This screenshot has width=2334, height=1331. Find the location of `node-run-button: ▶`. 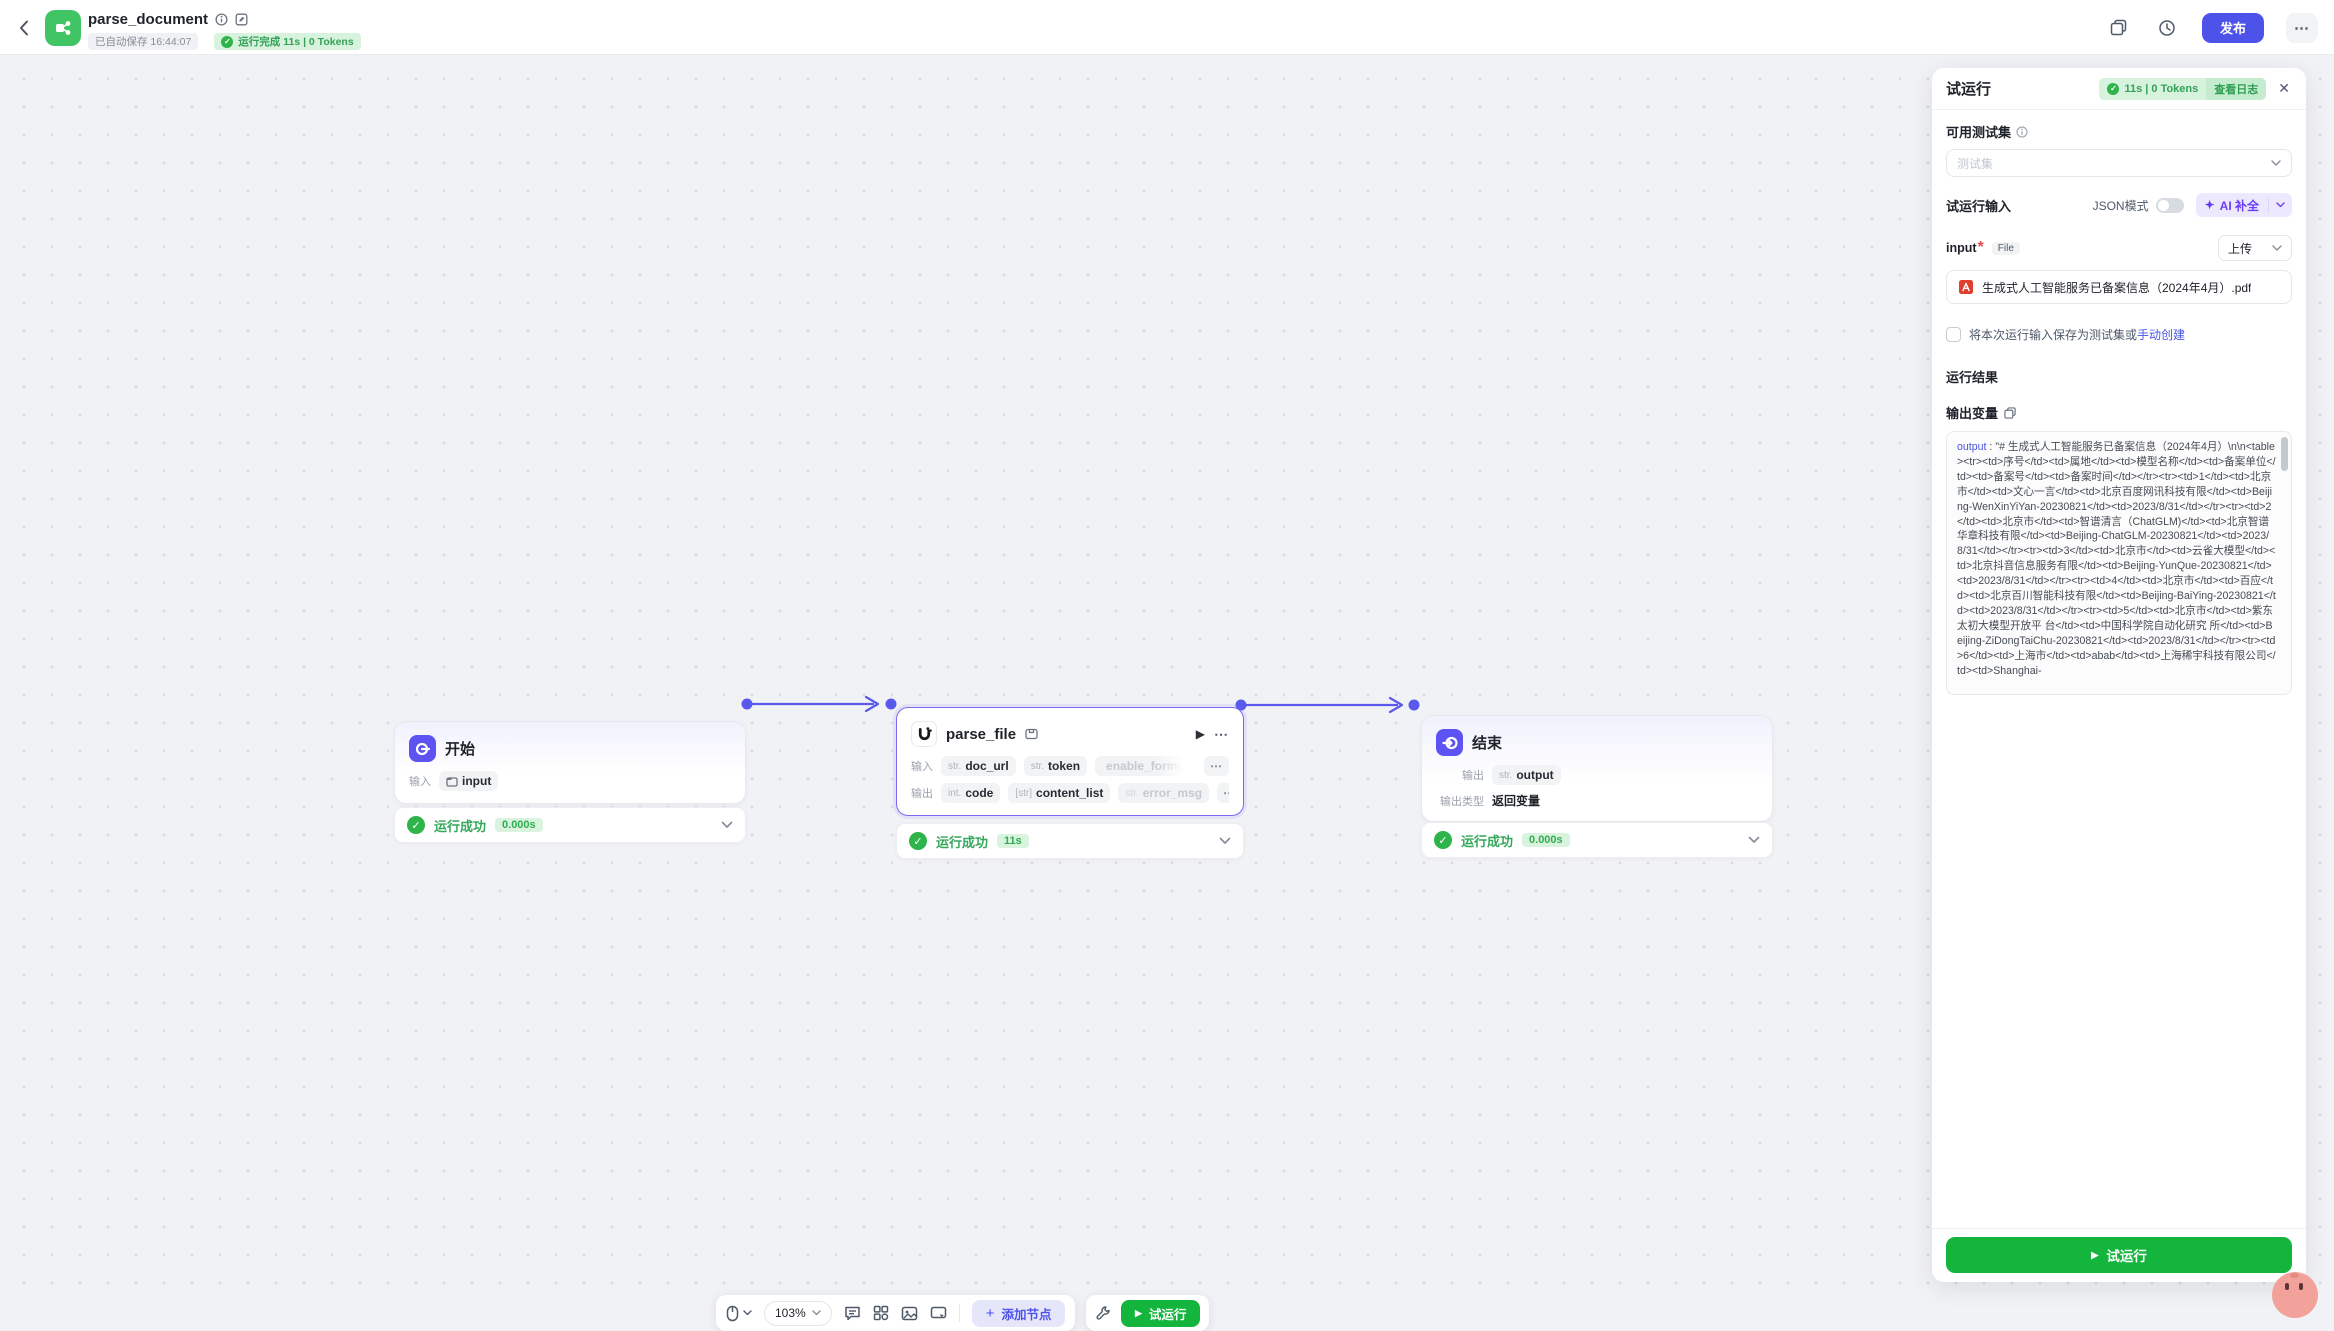

node-run-button: ▶ is located at coordinates (1200, 734).